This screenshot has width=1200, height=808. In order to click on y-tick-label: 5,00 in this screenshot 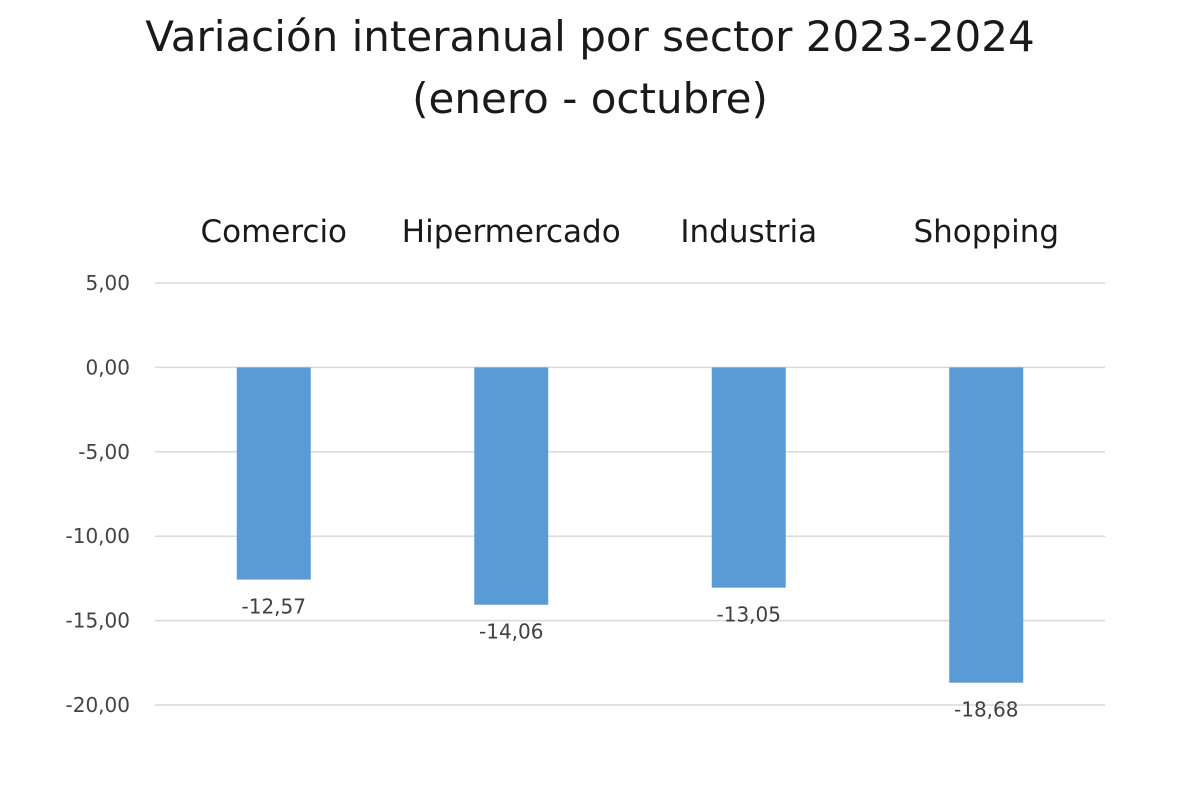, I will do `click(107, 283)`.